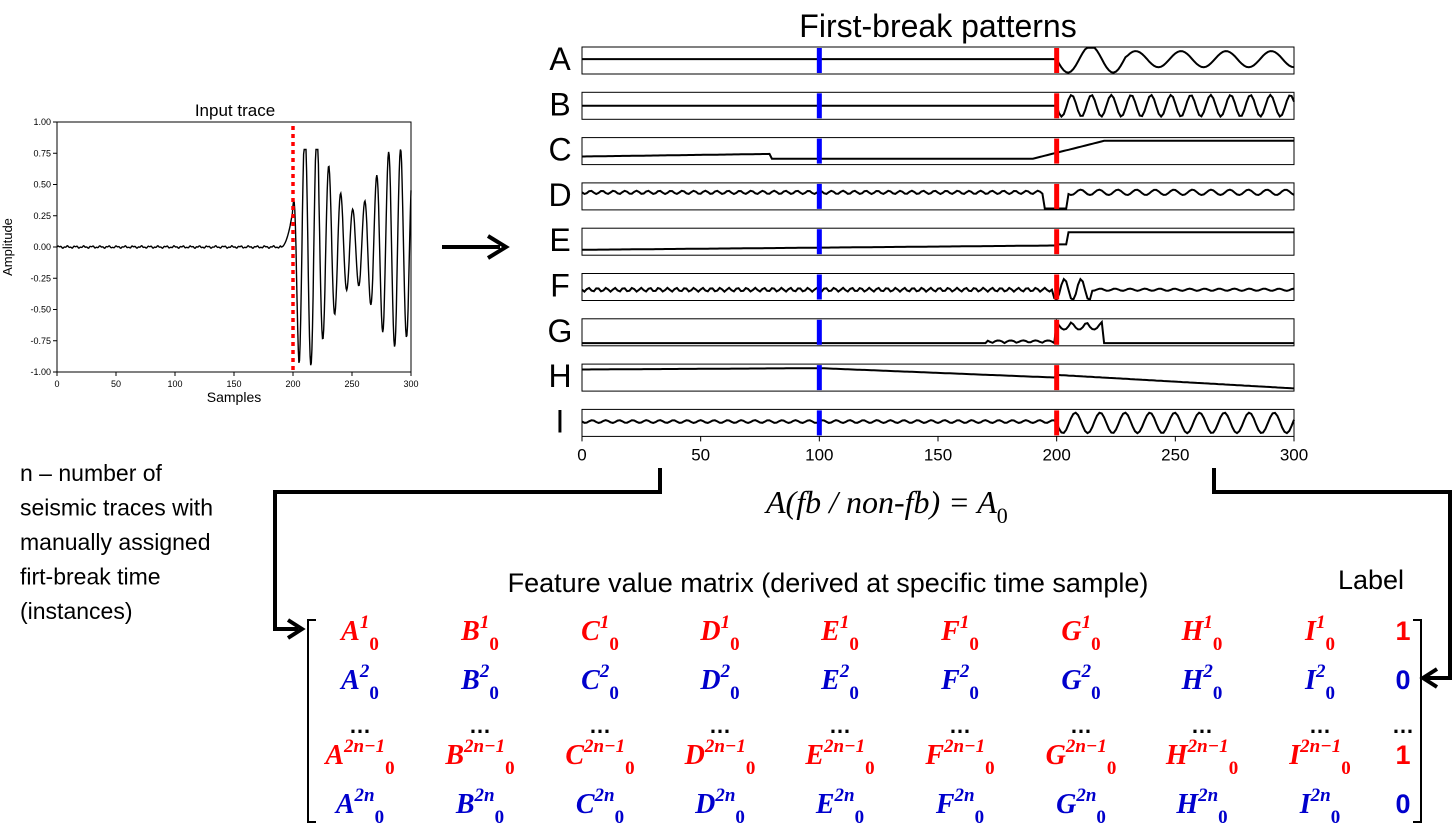 This screenshot has width=1455, height=837. Describe the element at coordinates (40, 341) in the screenshot. I see `y-tick-label: -0.75` at that location.